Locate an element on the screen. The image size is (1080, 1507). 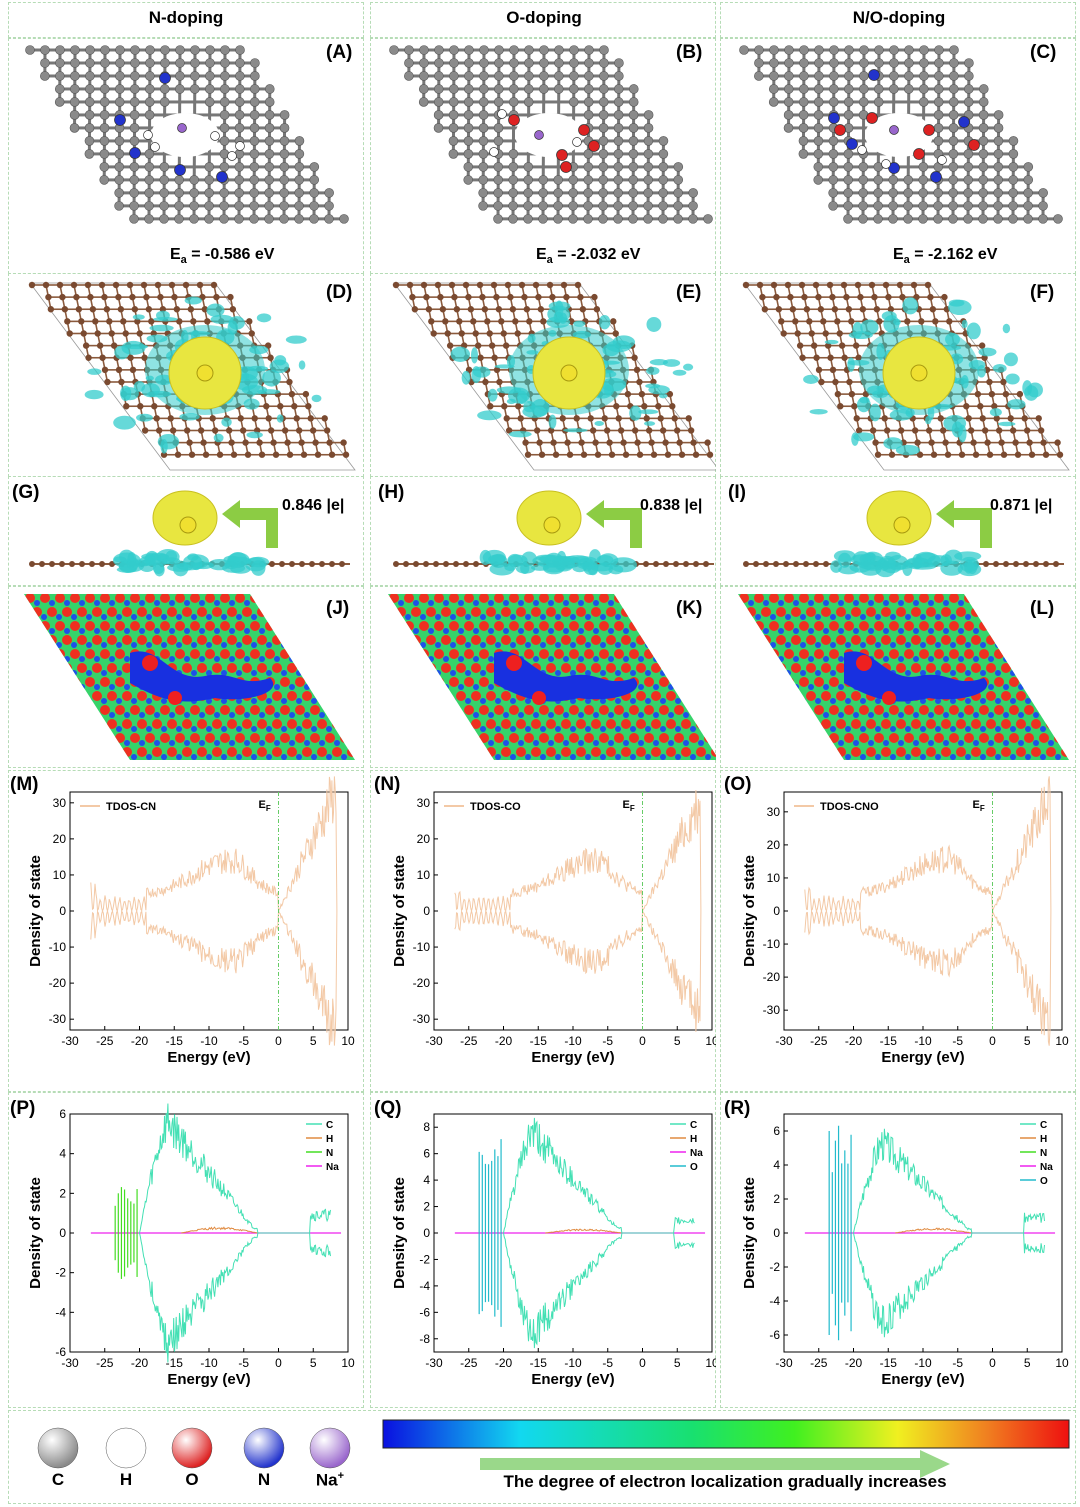
adsorption-energy-o: Ea = -2.032 eV is located at coordinates (588, 256).